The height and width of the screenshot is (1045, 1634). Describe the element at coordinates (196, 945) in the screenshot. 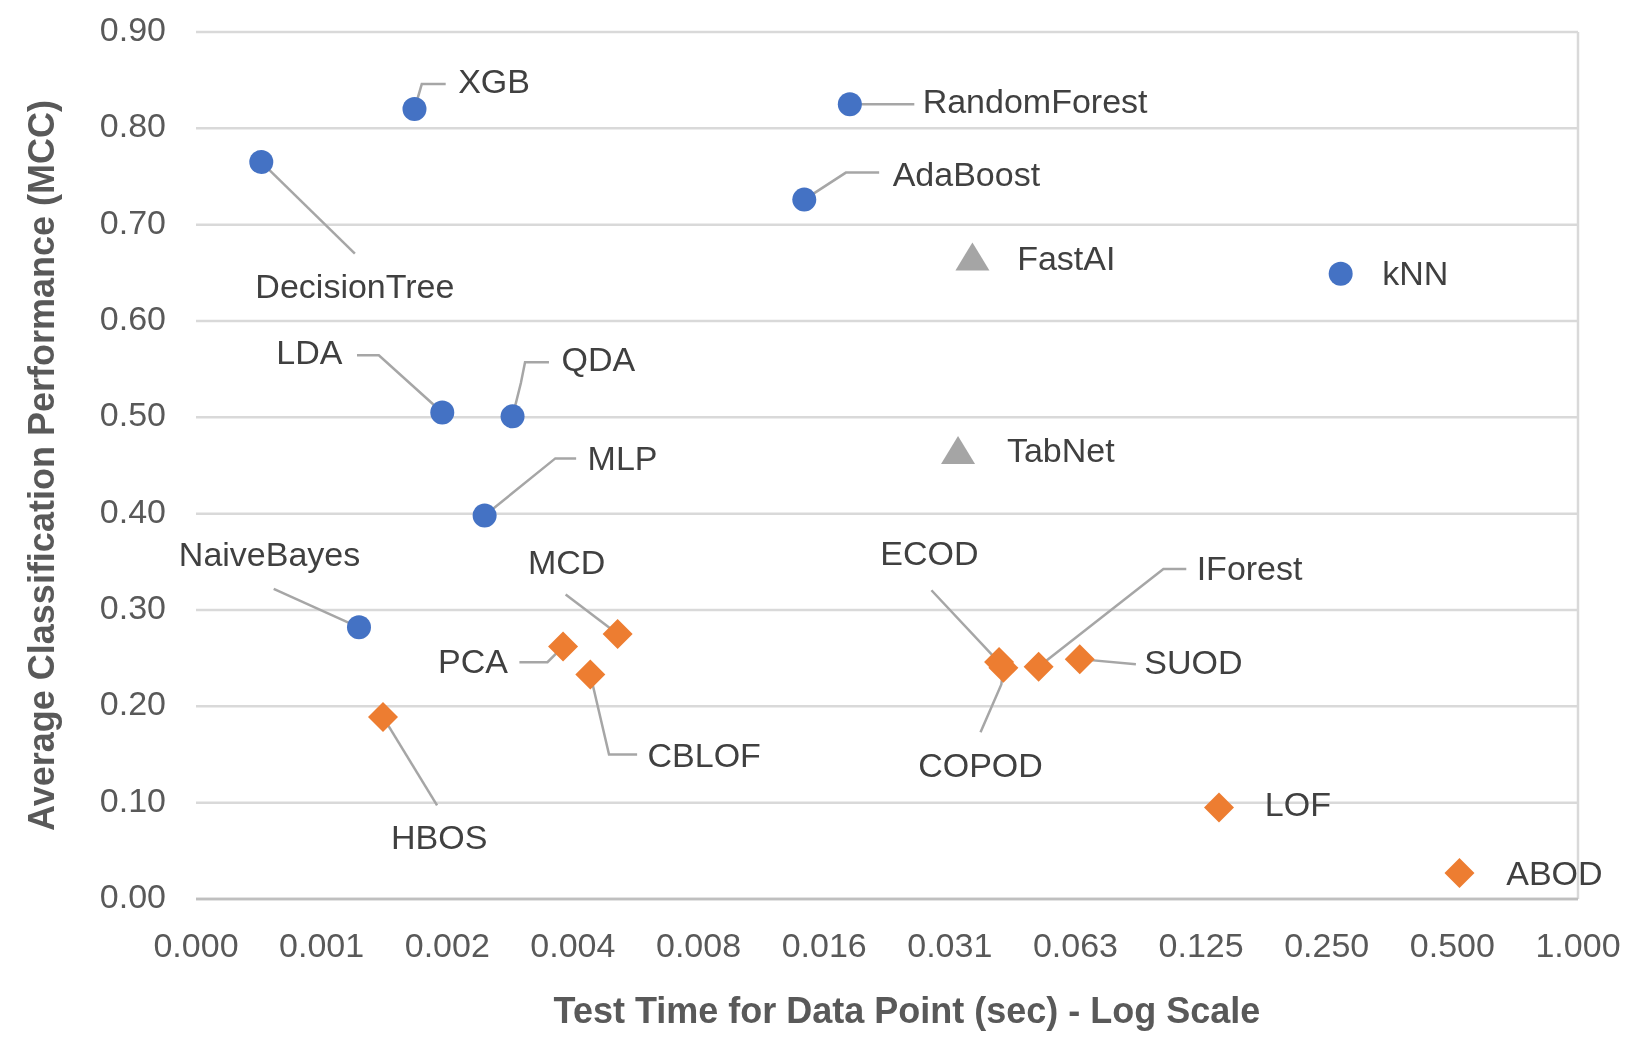

I see `x-tick-label: 0.000` at that location.